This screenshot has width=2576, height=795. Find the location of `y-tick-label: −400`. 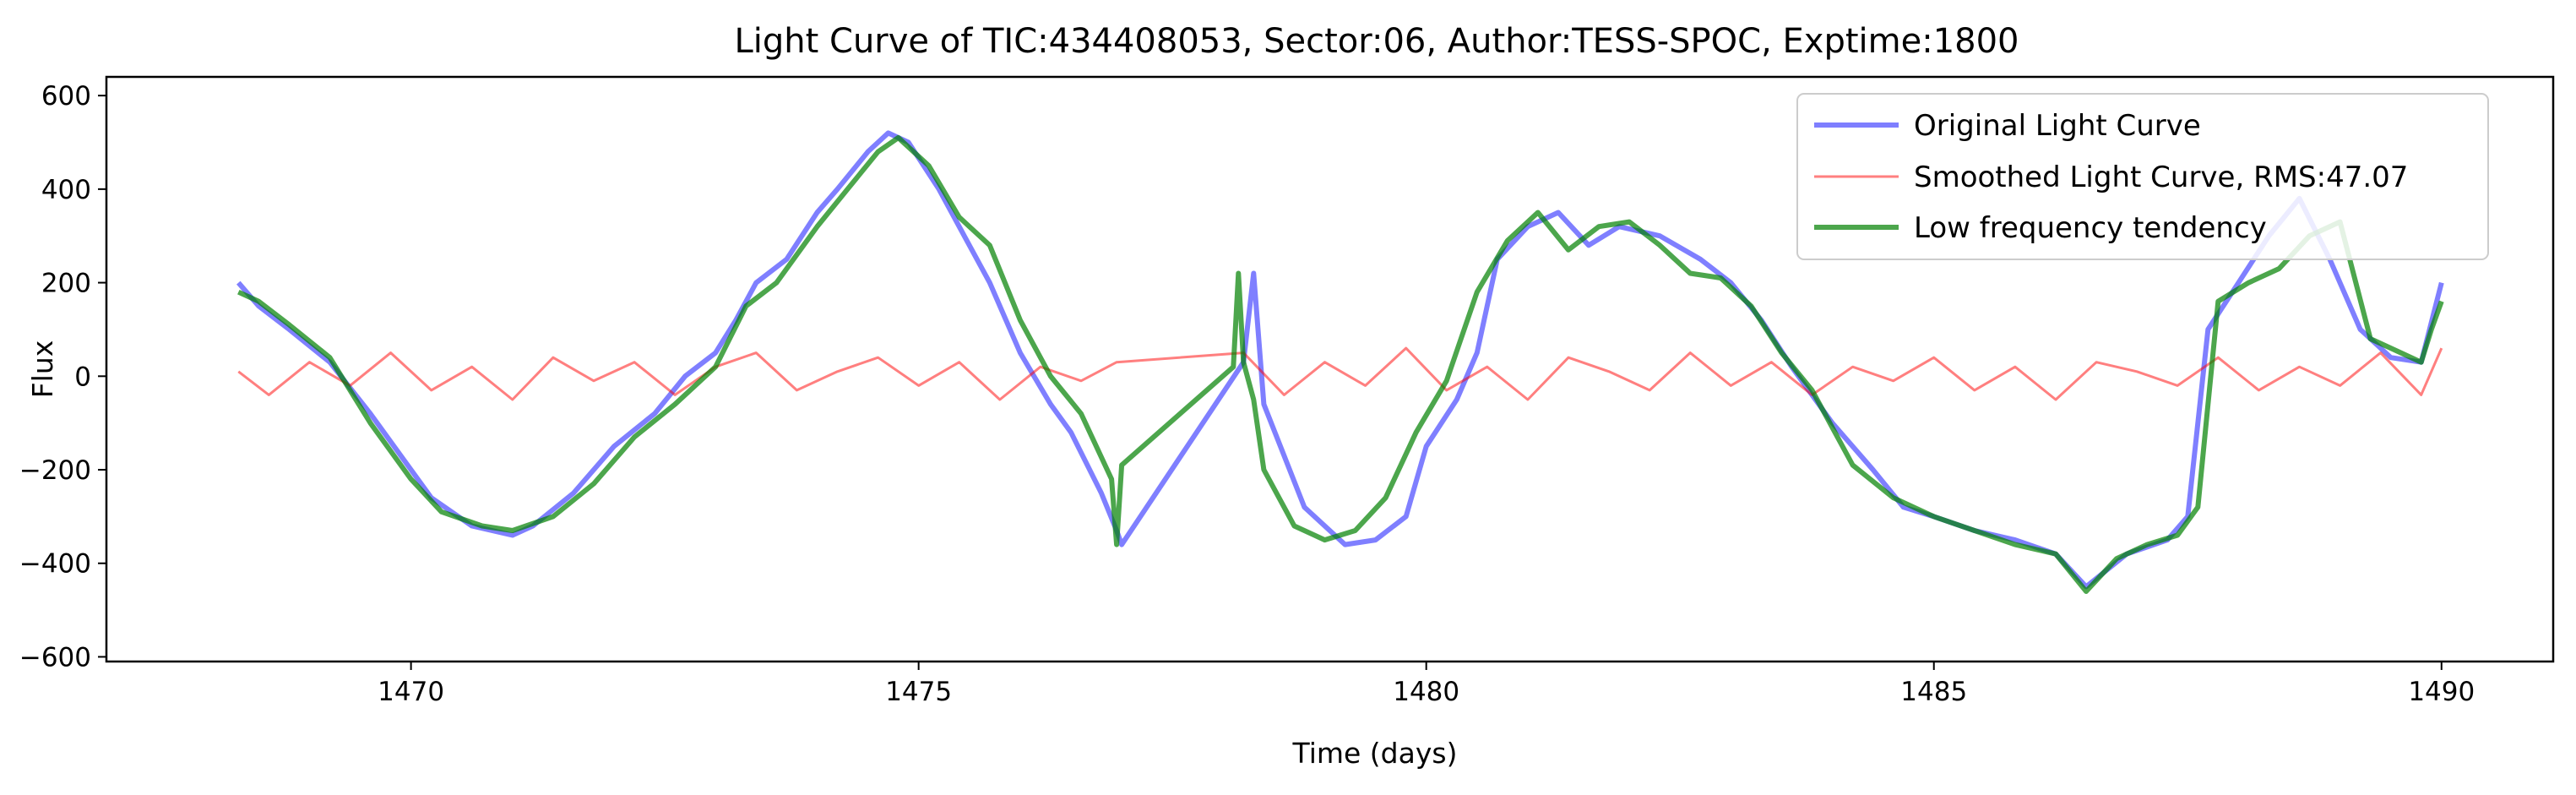

y-tick-label: −400 is located at coordinates (55, 564).